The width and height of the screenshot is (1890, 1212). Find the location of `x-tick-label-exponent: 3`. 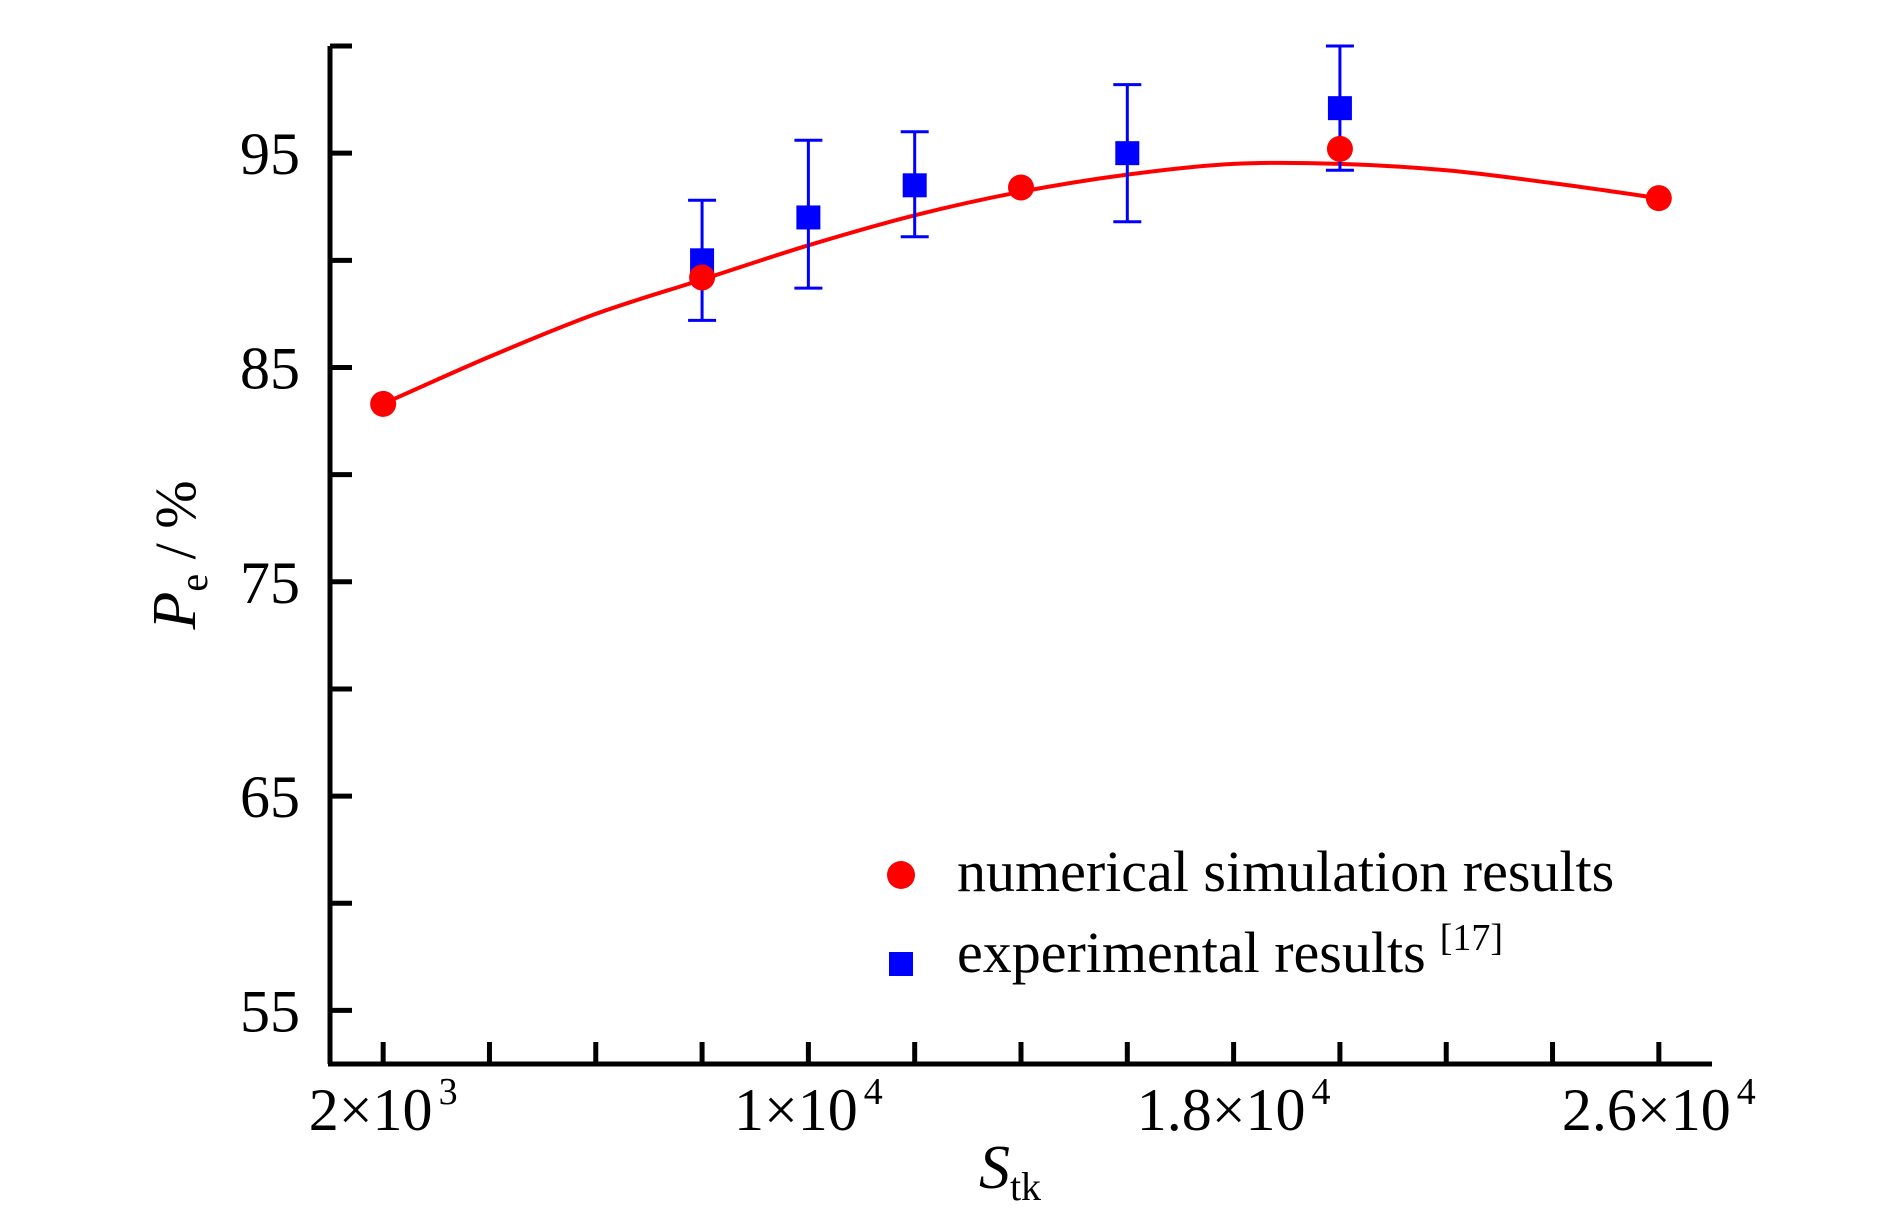

x-tick-label-exponent: 3 is located at coordinates (448, 1092).